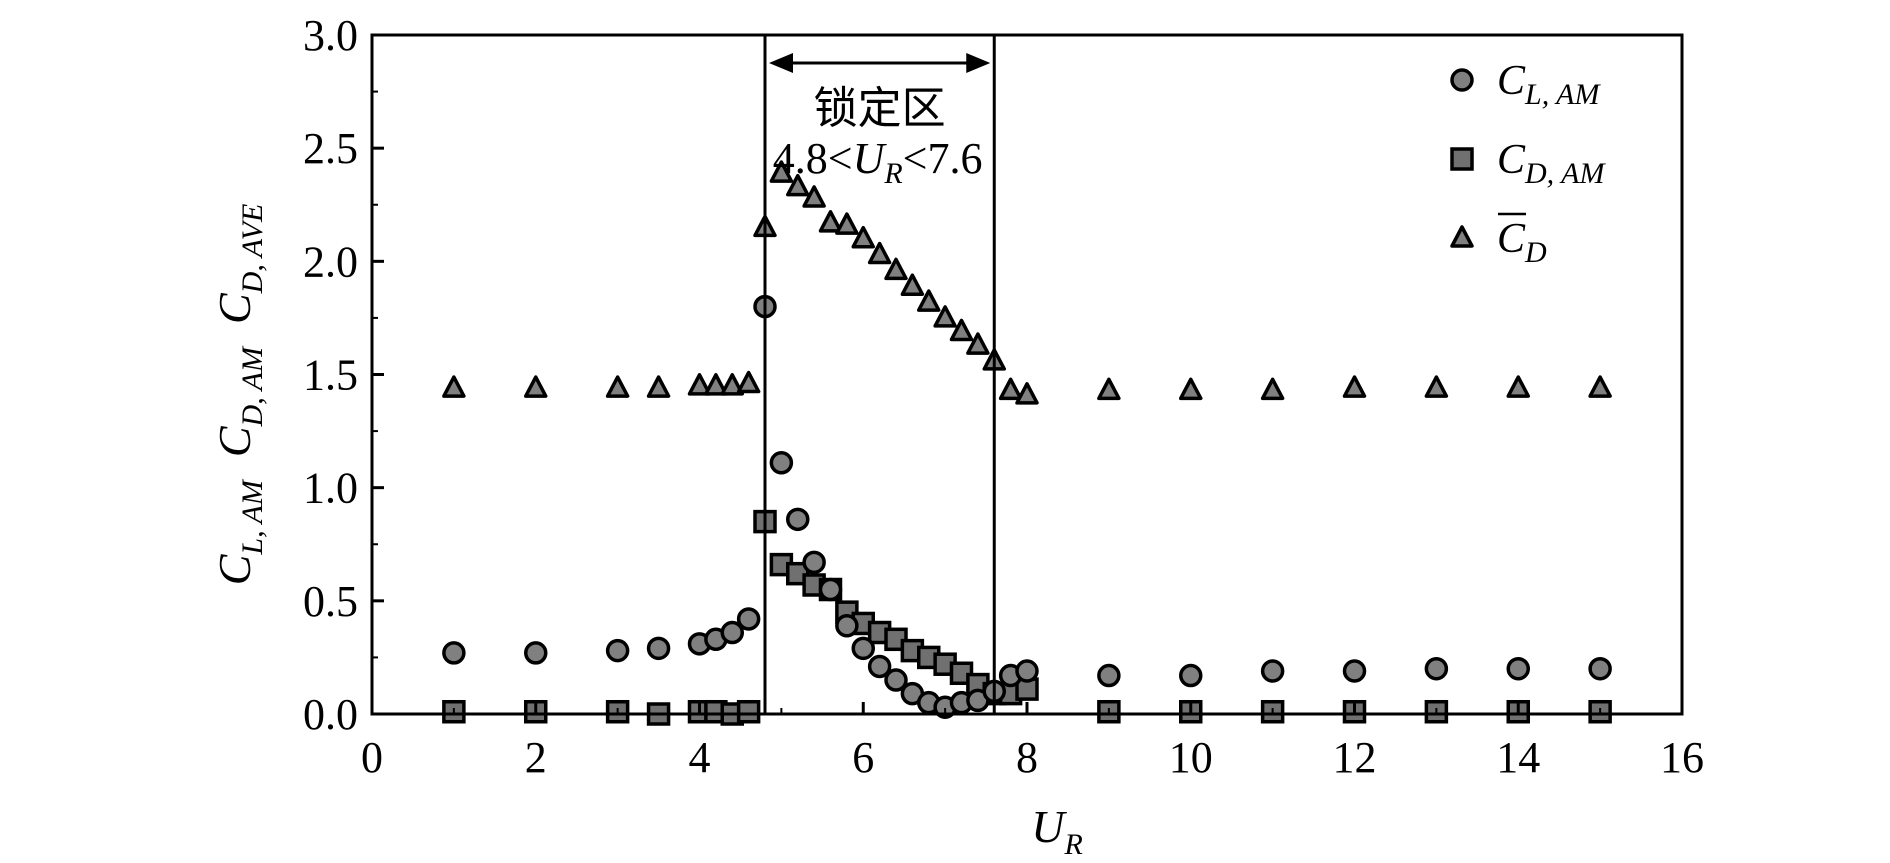 The height and width of the screenshot is (863, 1890). I want to click on lock-in-arrow-left-head, so click(781, 63).